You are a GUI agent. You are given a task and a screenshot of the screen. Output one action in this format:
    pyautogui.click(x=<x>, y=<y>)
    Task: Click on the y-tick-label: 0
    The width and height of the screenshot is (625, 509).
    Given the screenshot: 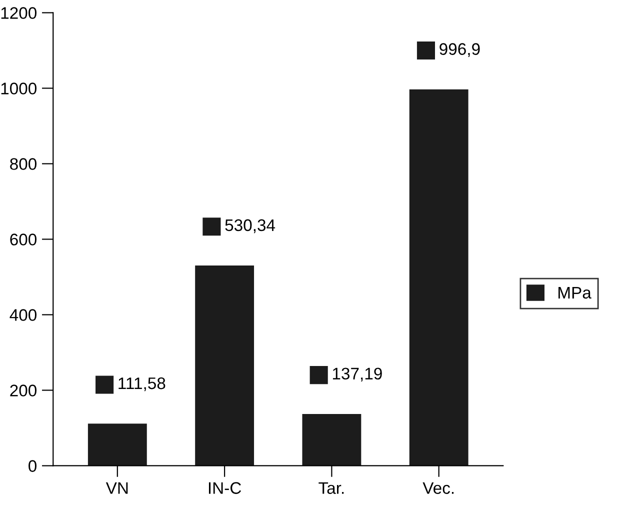 What is the action you would take?
    pyautogui.click(x=32, y=466)
    